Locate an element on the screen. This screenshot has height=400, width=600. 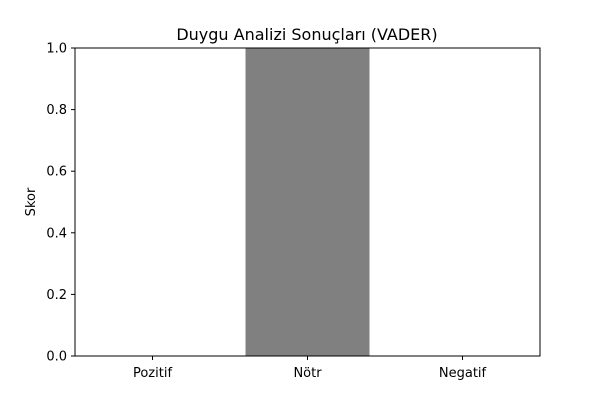
y-tick-label: 0.6 is located at coordinates (56, 172).